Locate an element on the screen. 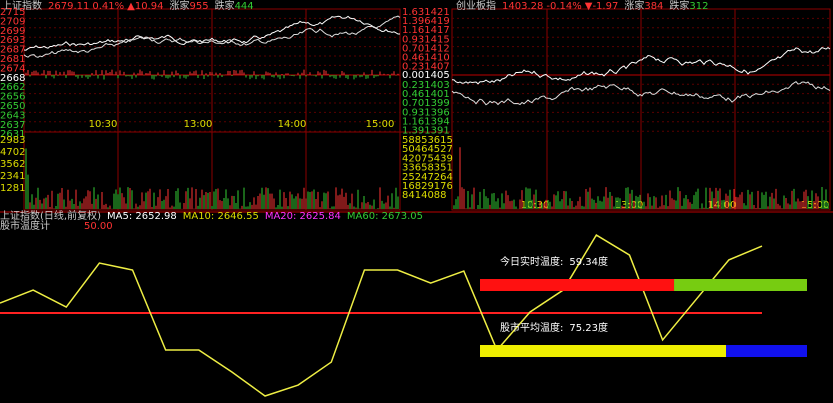  ratio-tick-label: 0.231403 is located at coordinates (426, 85).